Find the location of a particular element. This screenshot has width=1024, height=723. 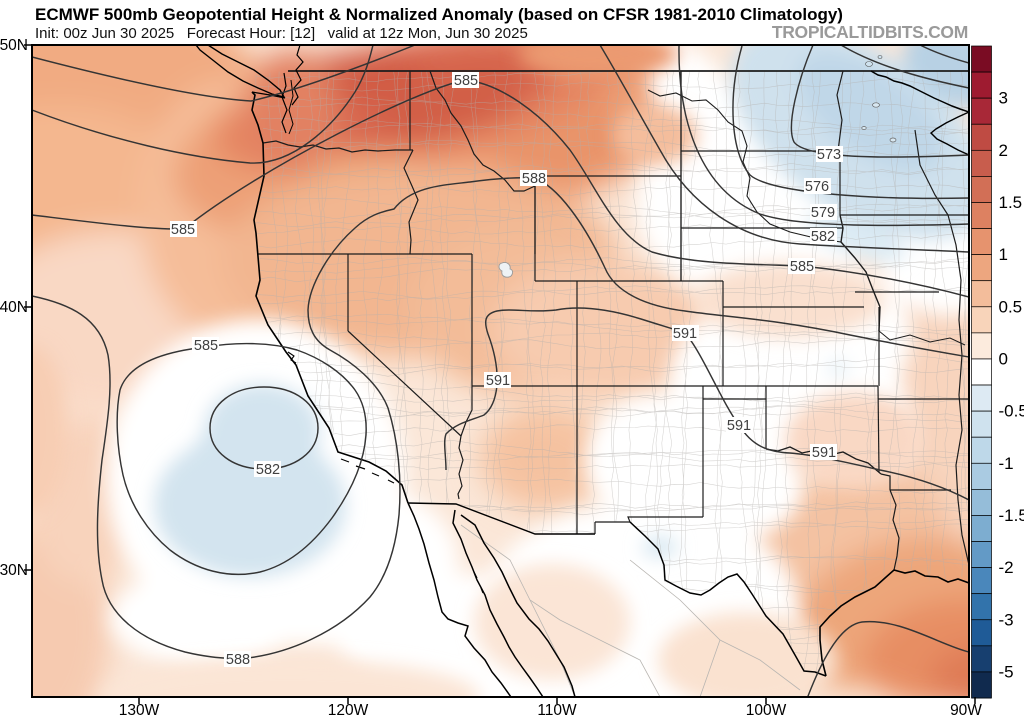

svg-text: 40N is located at coordinates (14, 307).